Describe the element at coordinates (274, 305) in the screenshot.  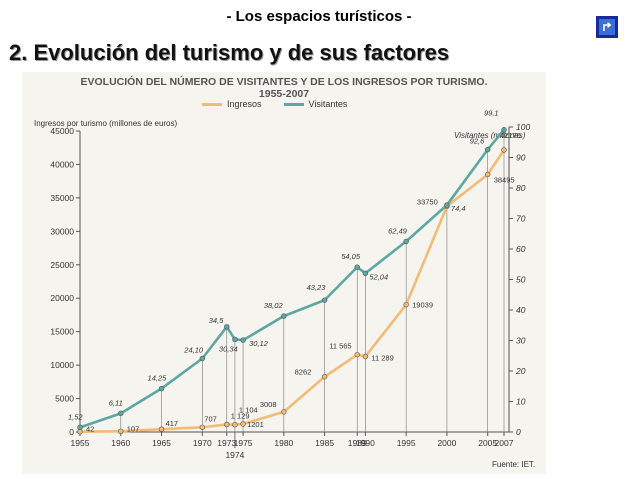
I see `data-label-visitantes: 38,02` at that location.